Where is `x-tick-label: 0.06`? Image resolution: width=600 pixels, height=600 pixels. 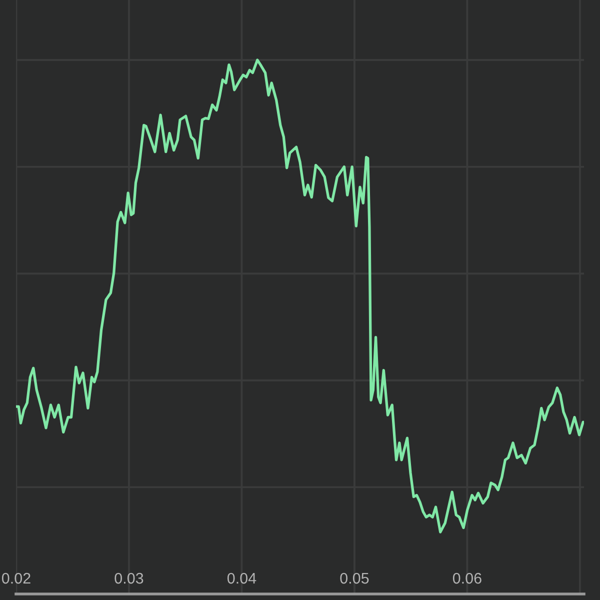
x-tick-label: 0.06 is located at coordinates (467, 578).